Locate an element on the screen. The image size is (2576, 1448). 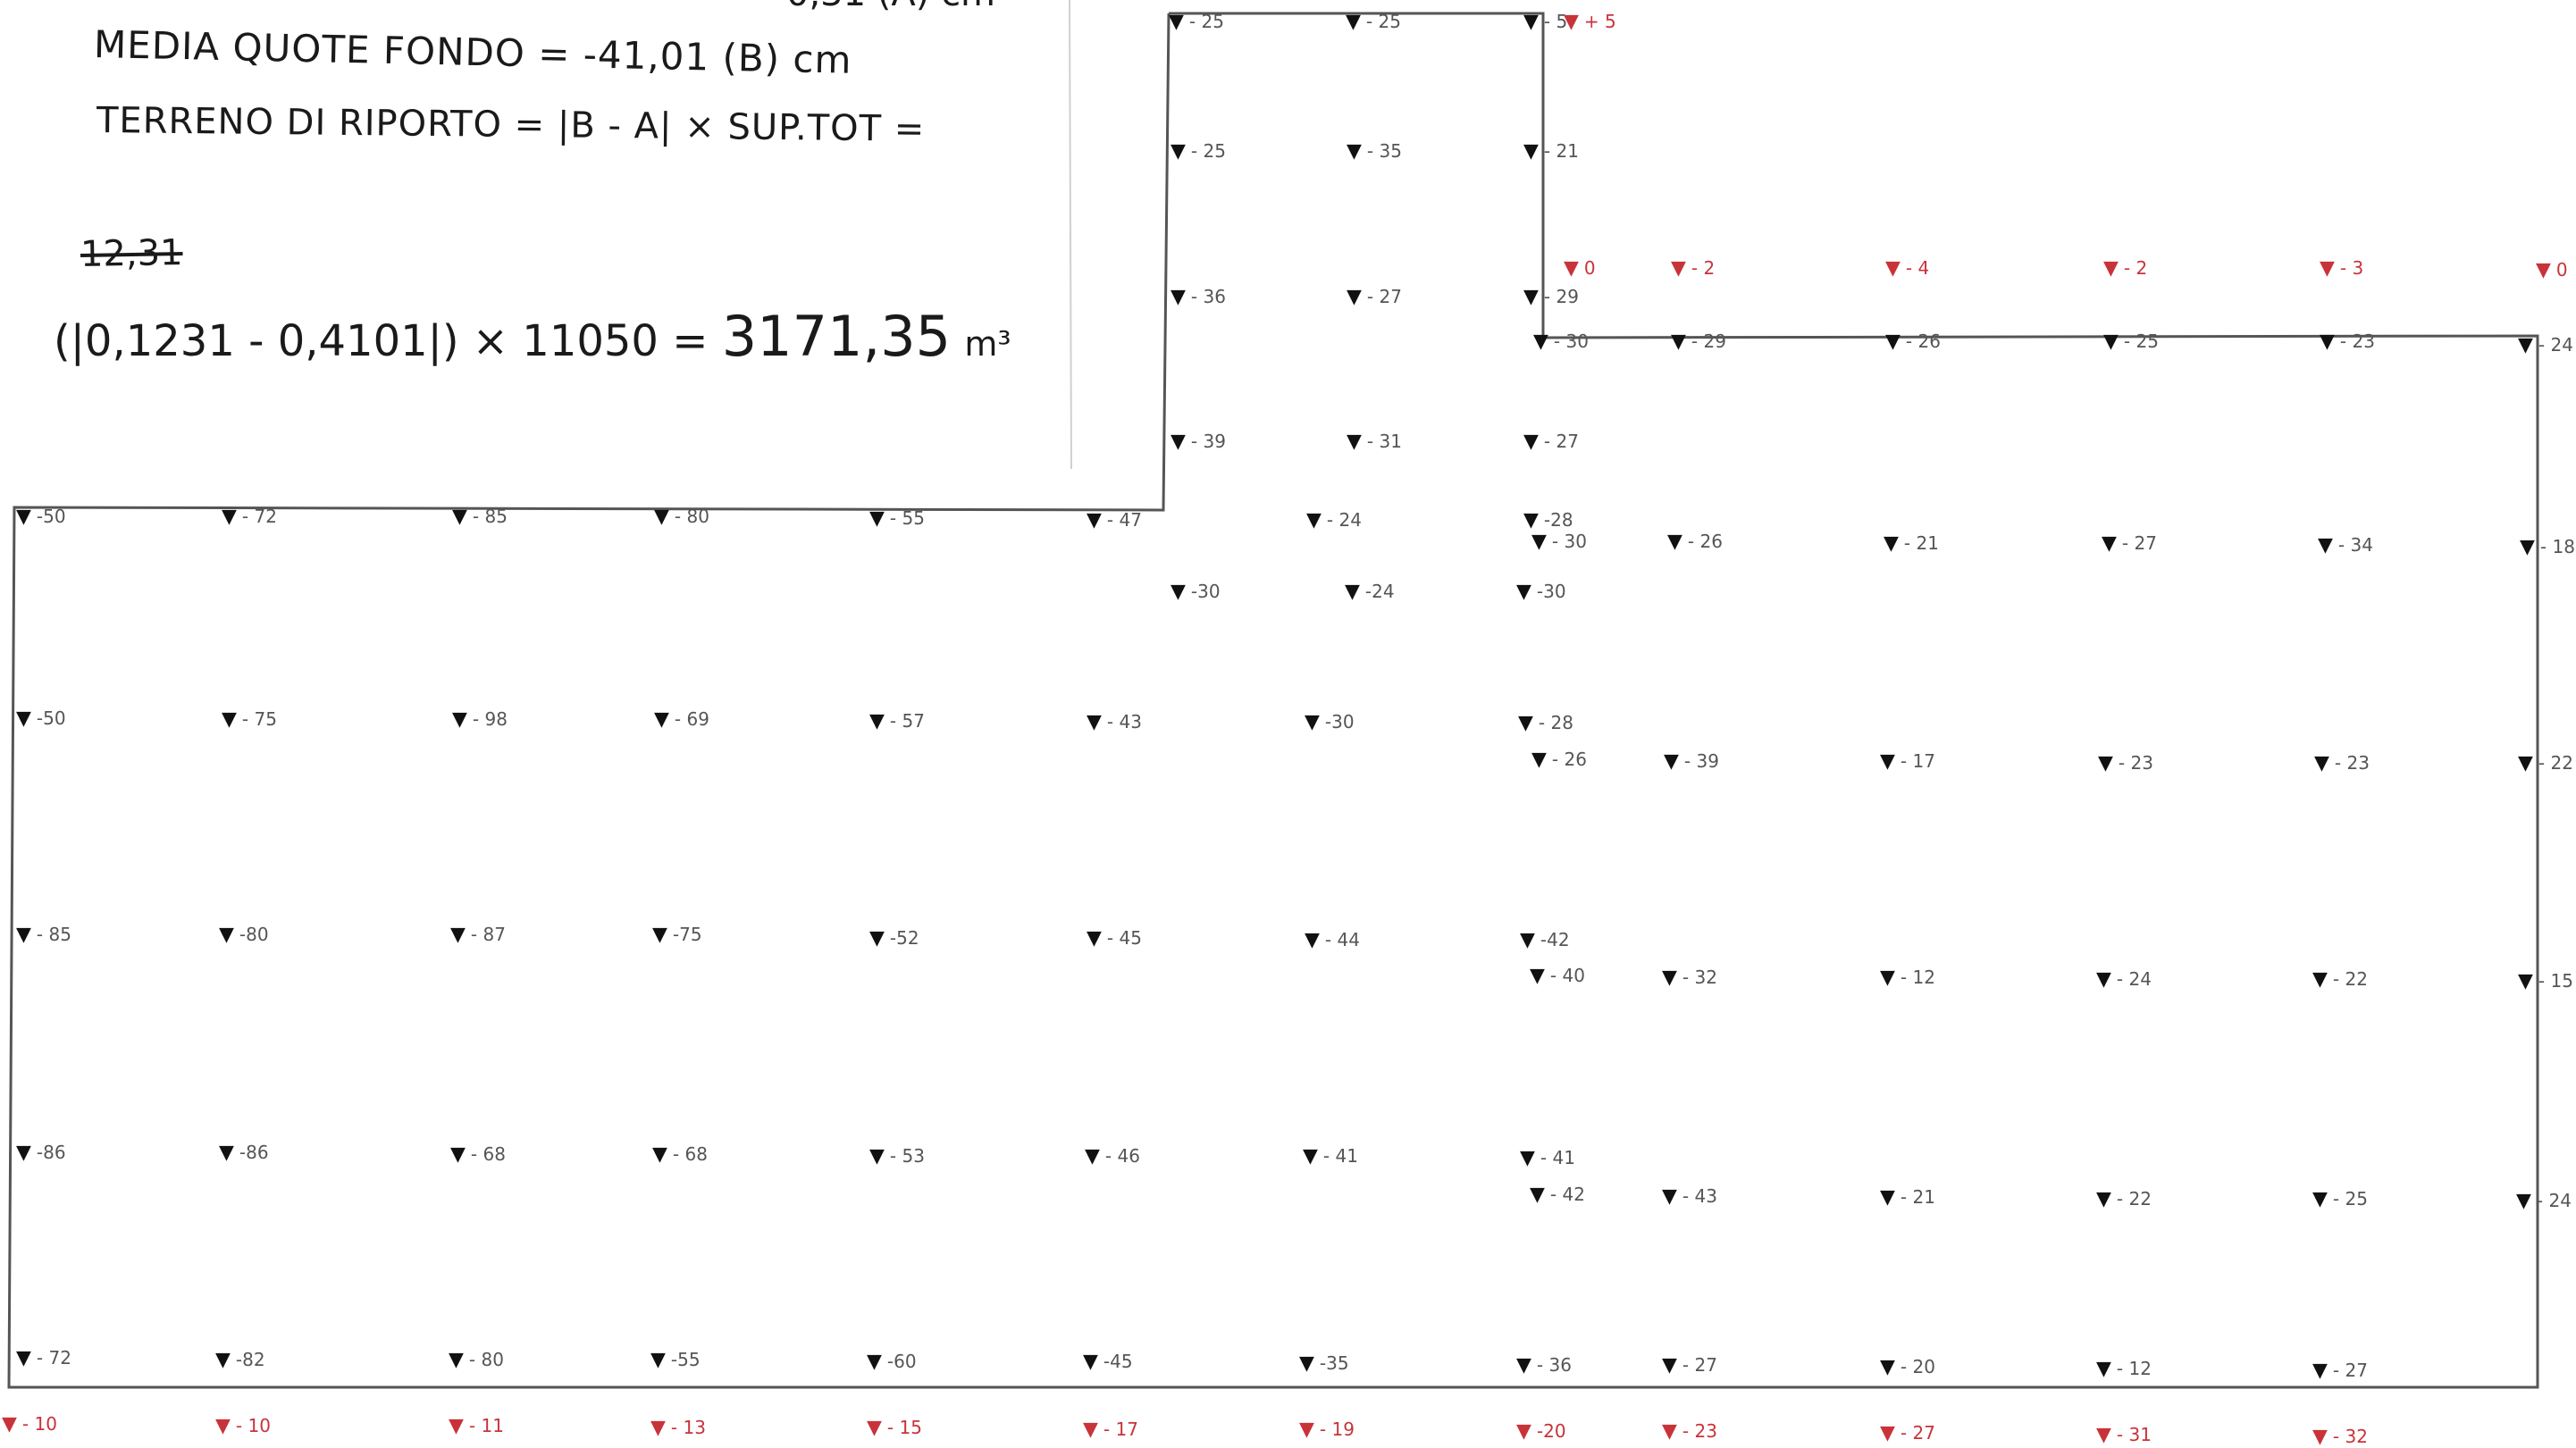
level-value: - 43 is located at coordinates (1124, 721).